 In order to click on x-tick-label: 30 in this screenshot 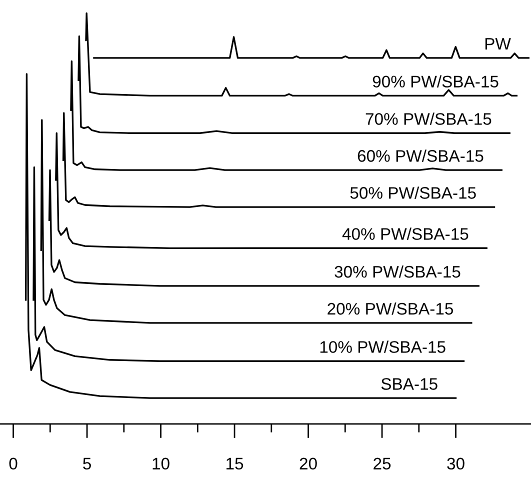, I will do `click(455, 464)`.